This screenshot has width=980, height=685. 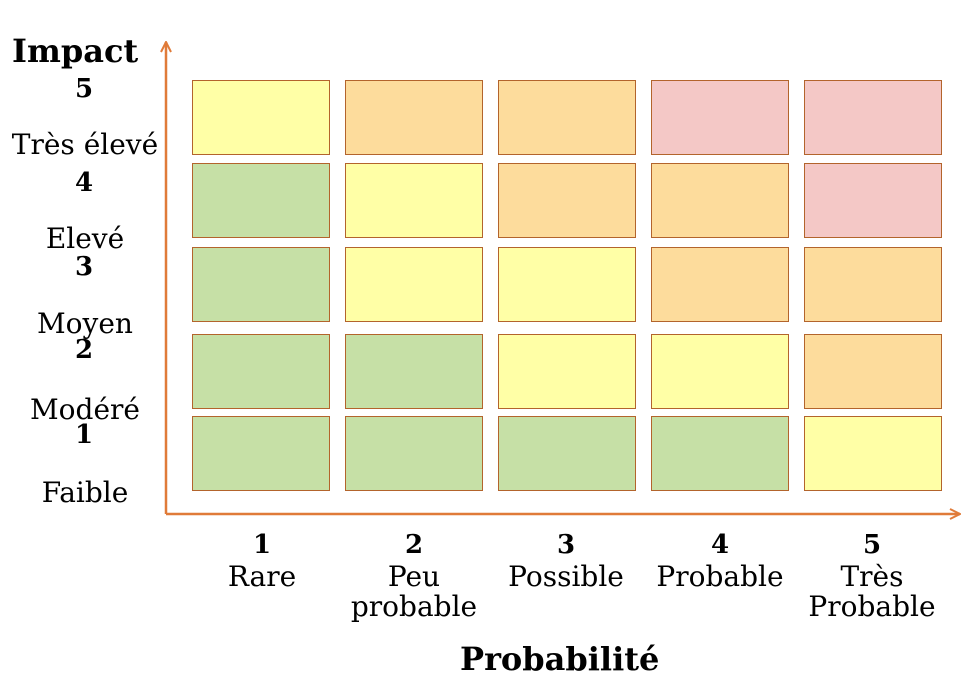 What do you see at coordinates (75, 51) in the screenshot?
I see `y-axis-title: Impact` at bounding box center [75, 51].